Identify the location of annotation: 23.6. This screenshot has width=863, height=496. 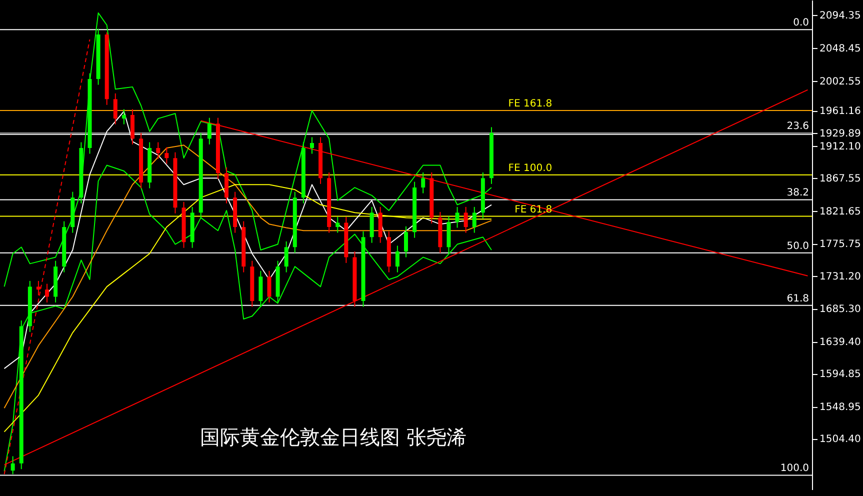
(797, 126).